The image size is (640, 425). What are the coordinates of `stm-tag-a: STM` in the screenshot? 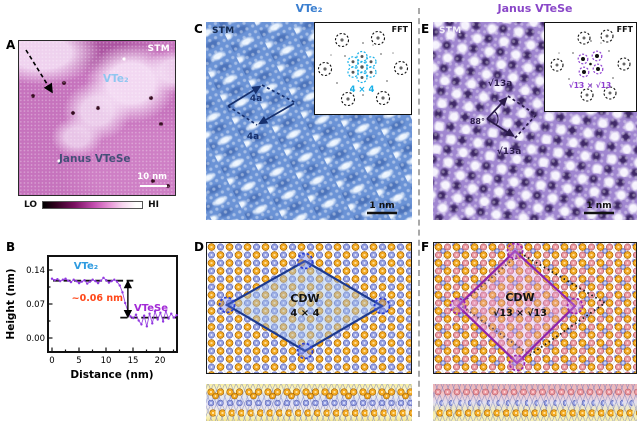 It's located at (158, 49).